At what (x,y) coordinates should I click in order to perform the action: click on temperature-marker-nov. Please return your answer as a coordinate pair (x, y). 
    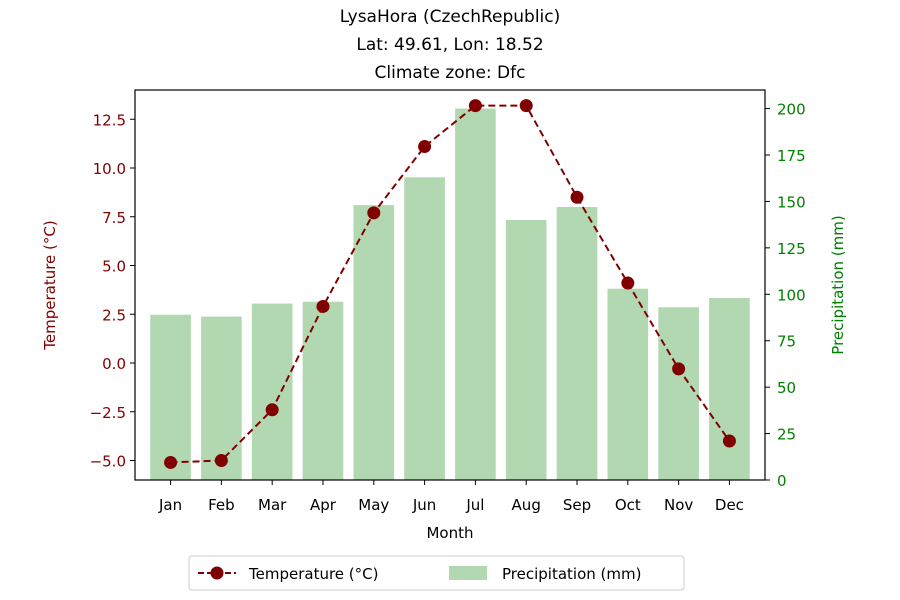
    Looking at the image, I should click on (679, 369).